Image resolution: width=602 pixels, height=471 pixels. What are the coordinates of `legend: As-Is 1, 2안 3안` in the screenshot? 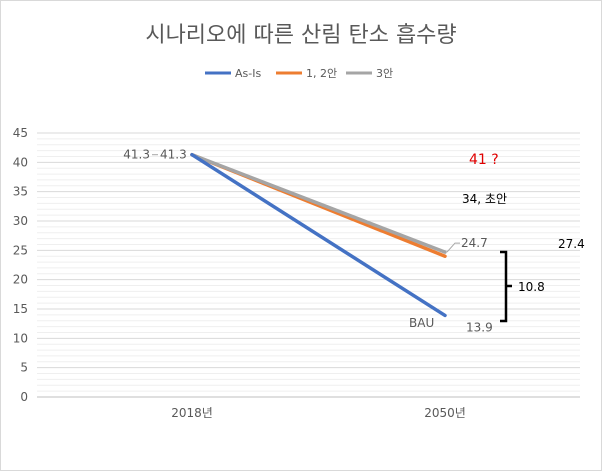 It's located at (299, 73).